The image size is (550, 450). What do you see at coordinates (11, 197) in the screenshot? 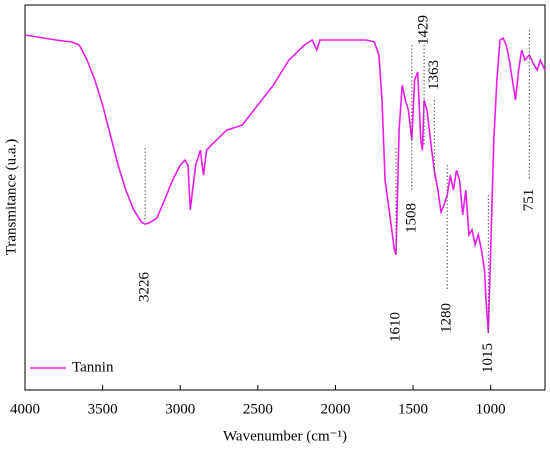
I see `y-axis-label: Transmitance (u.a.)` at bounding box center [11, 197].